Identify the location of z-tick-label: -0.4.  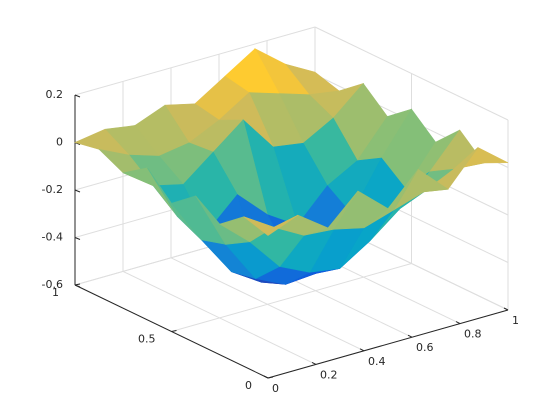
(52, 237).